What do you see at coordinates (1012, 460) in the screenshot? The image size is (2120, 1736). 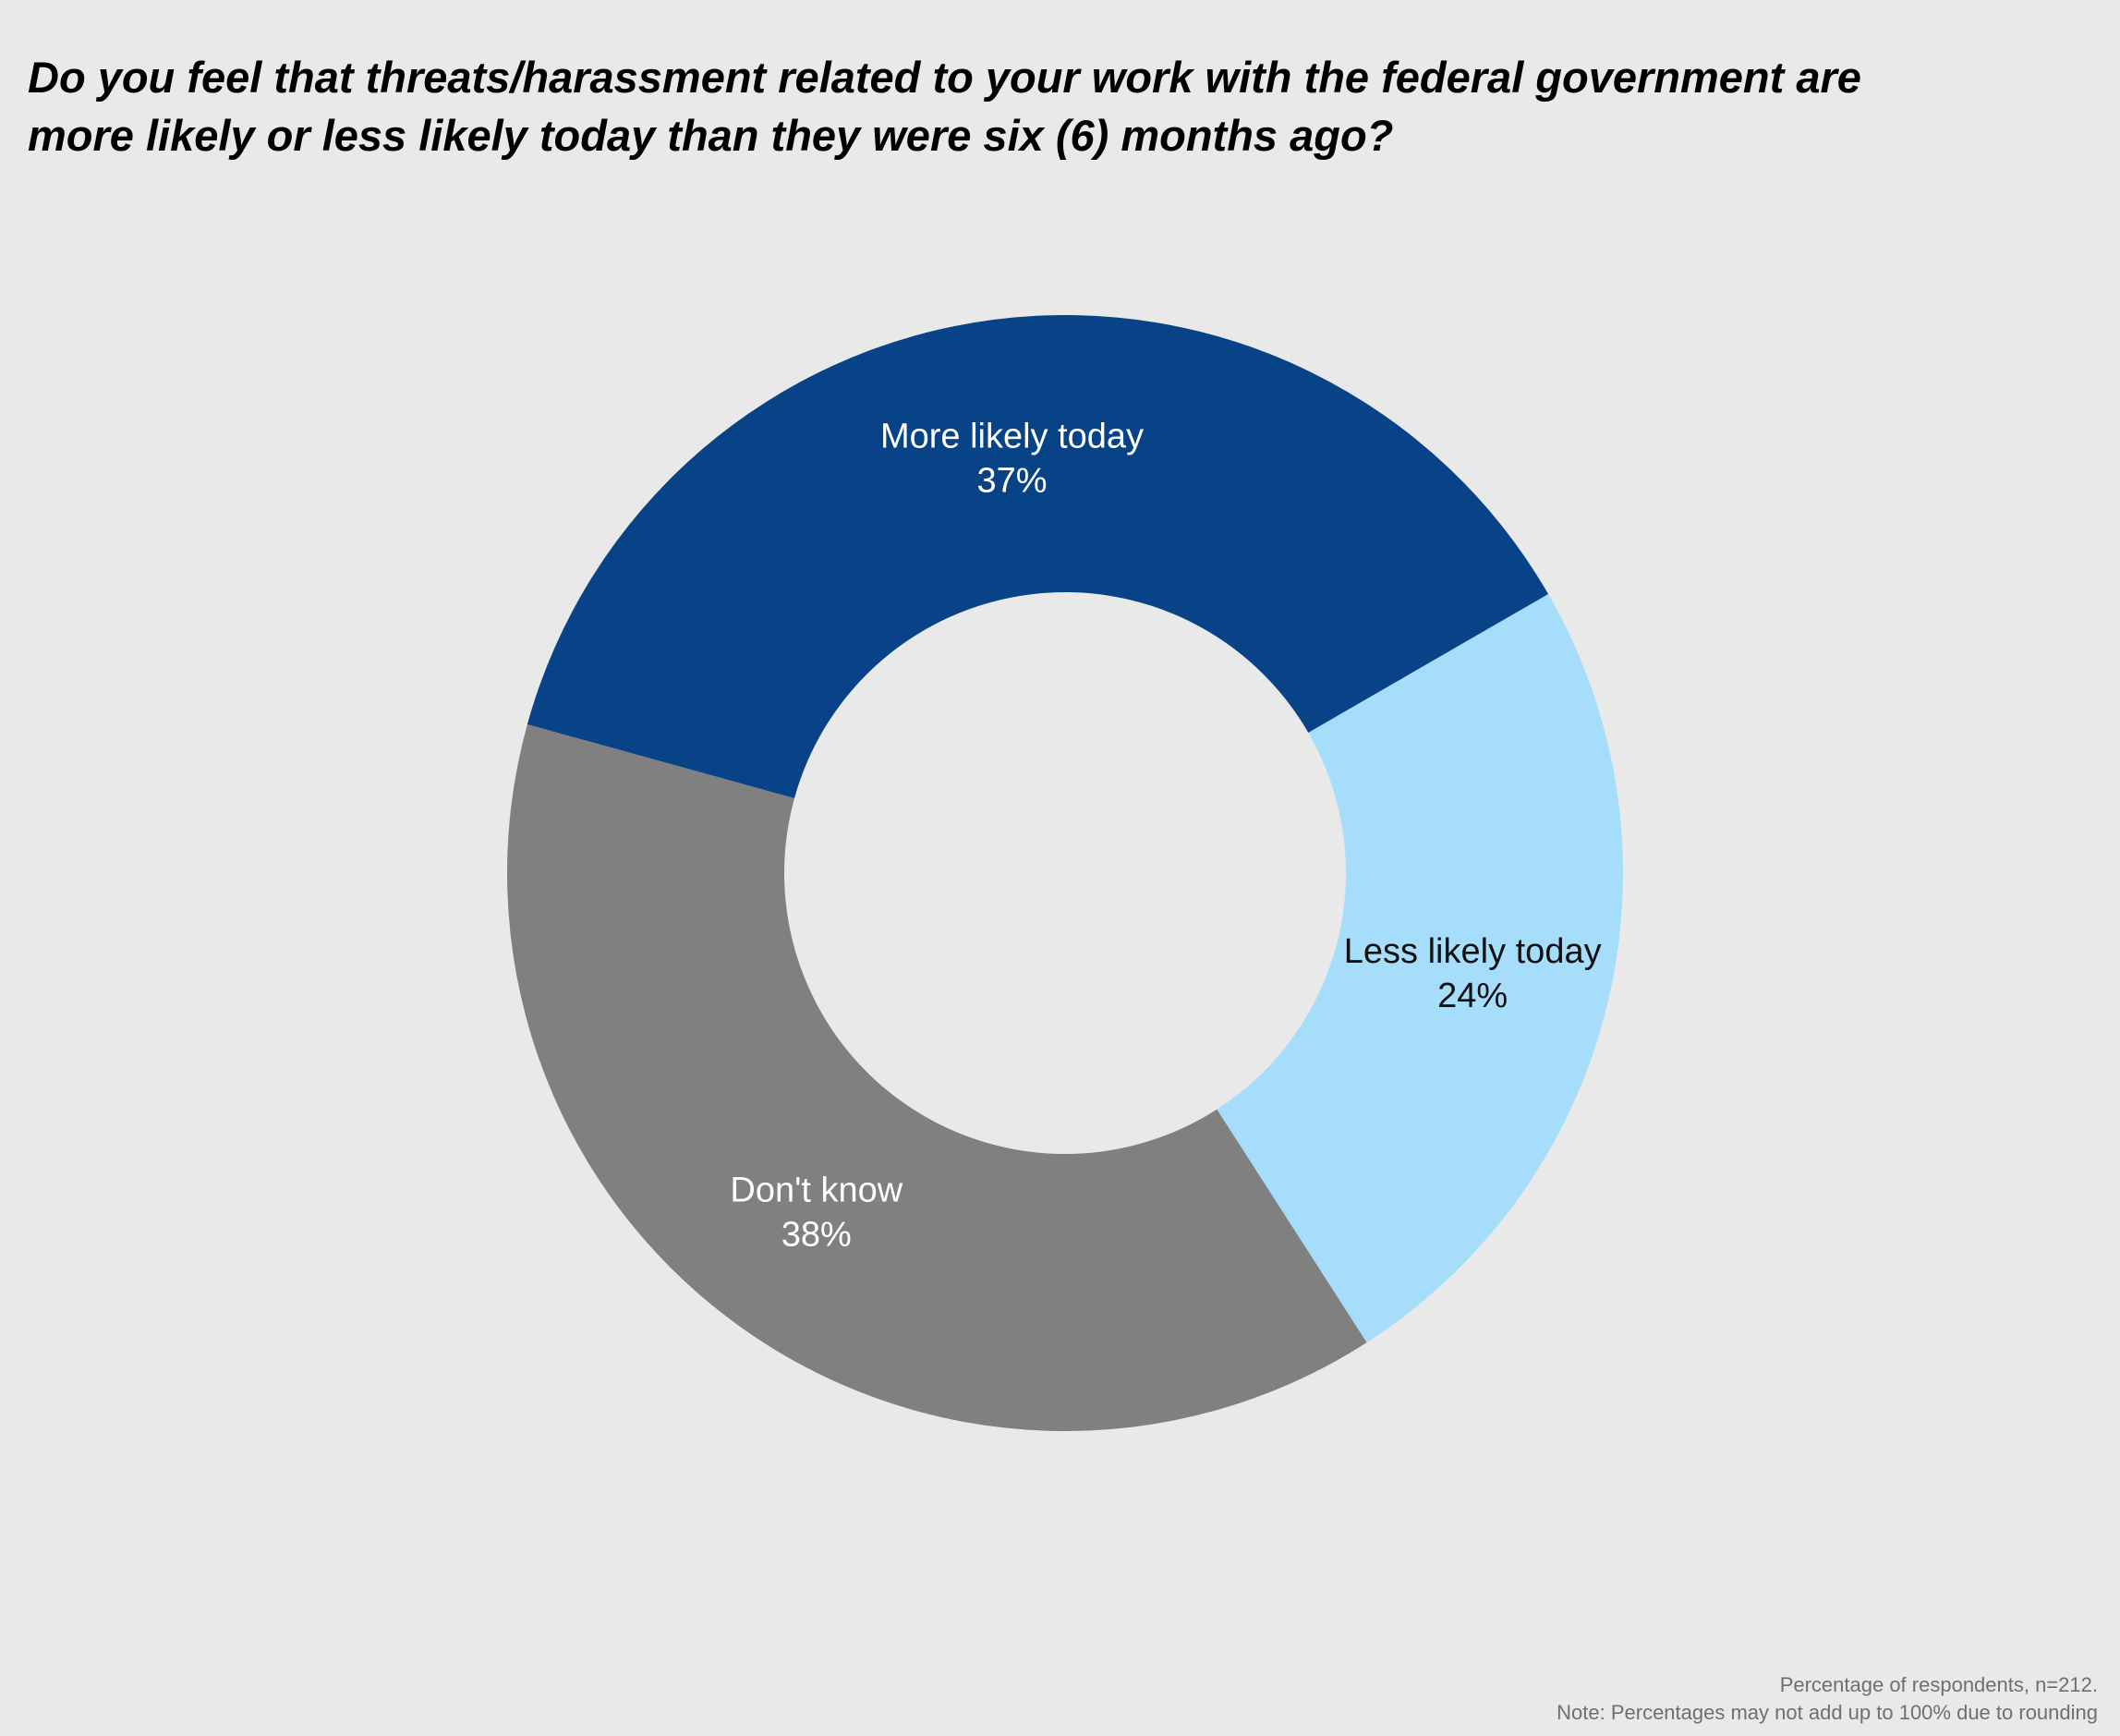 I see `slice-label-more-likely-today: More likely today 37%` at bounding box center [1012, 460].